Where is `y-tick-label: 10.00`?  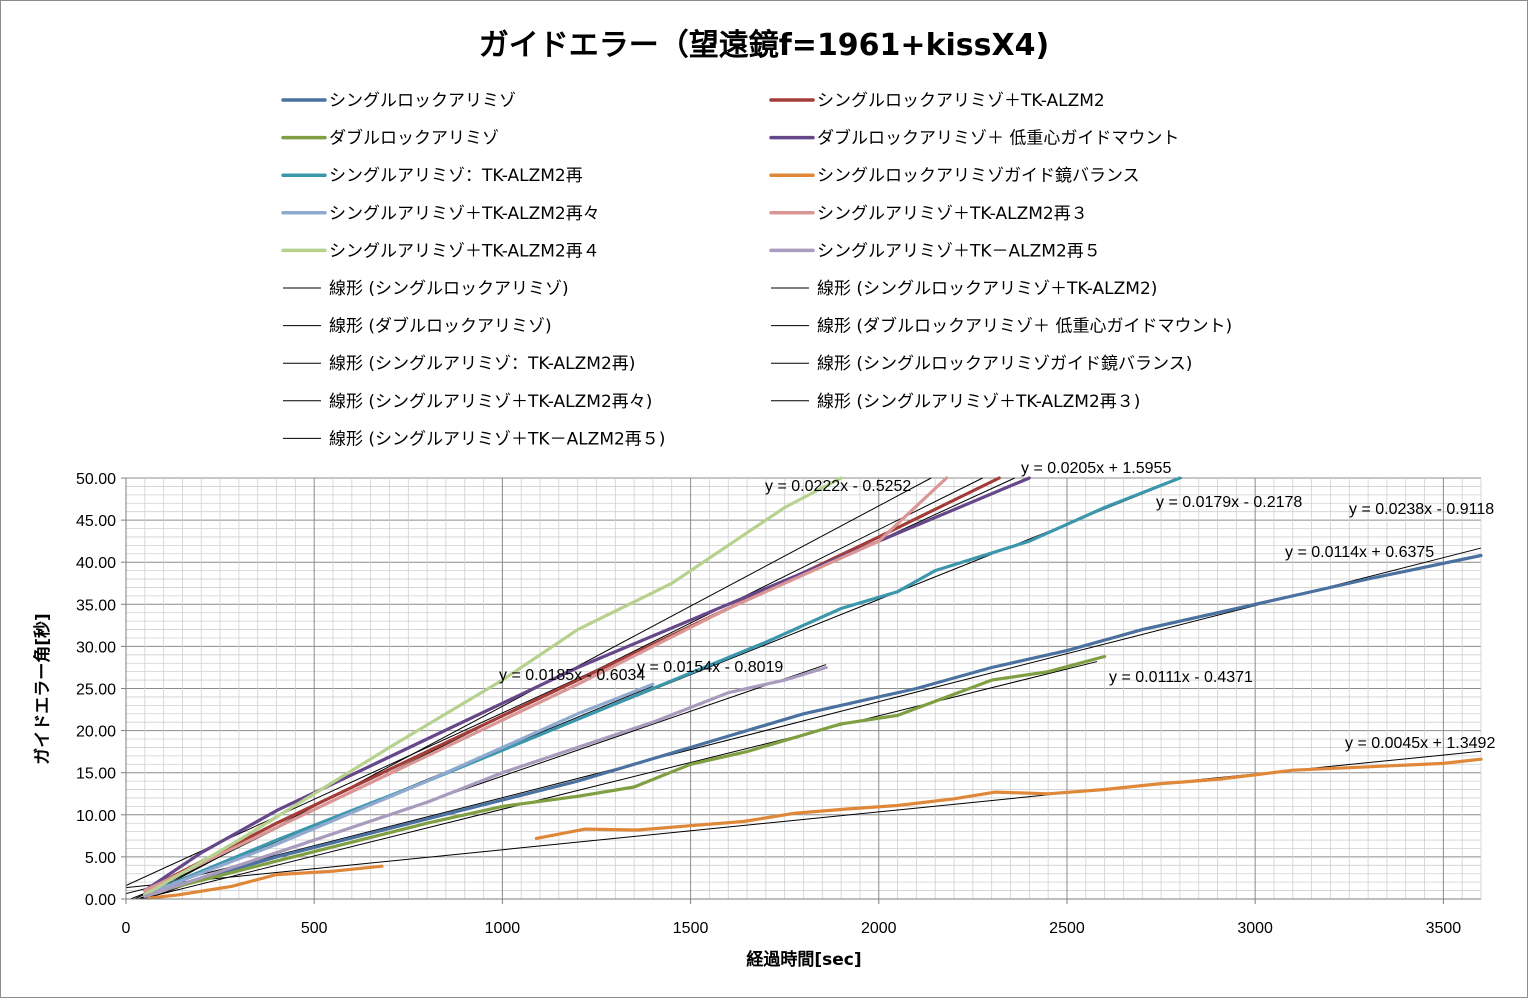 y-tick-label: 10.00 is located at coordinates (96, 816).